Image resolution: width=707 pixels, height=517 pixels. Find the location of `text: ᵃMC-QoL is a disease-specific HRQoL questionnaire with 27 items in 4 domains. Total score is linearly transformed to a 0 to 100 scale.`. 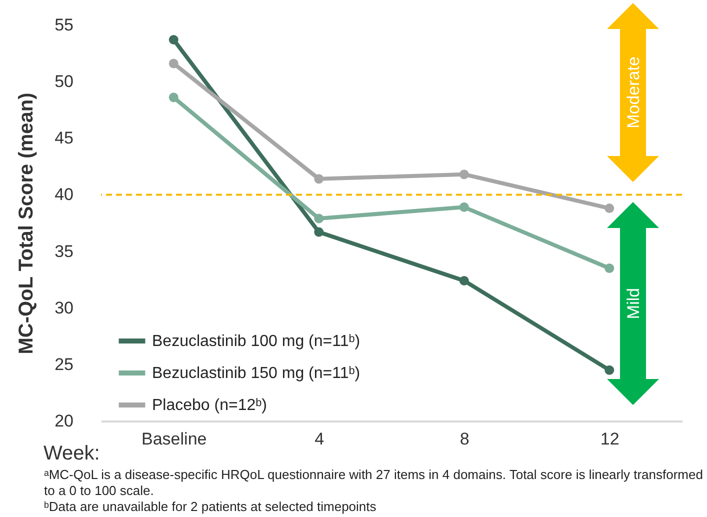

text: ᵃMC-QoL is a disease-specific HRQoL questionnaire with 27 items in 4 domains. Total score is linearly transformed to a 0 to 100 scale. is located at coordinates (374, 483).